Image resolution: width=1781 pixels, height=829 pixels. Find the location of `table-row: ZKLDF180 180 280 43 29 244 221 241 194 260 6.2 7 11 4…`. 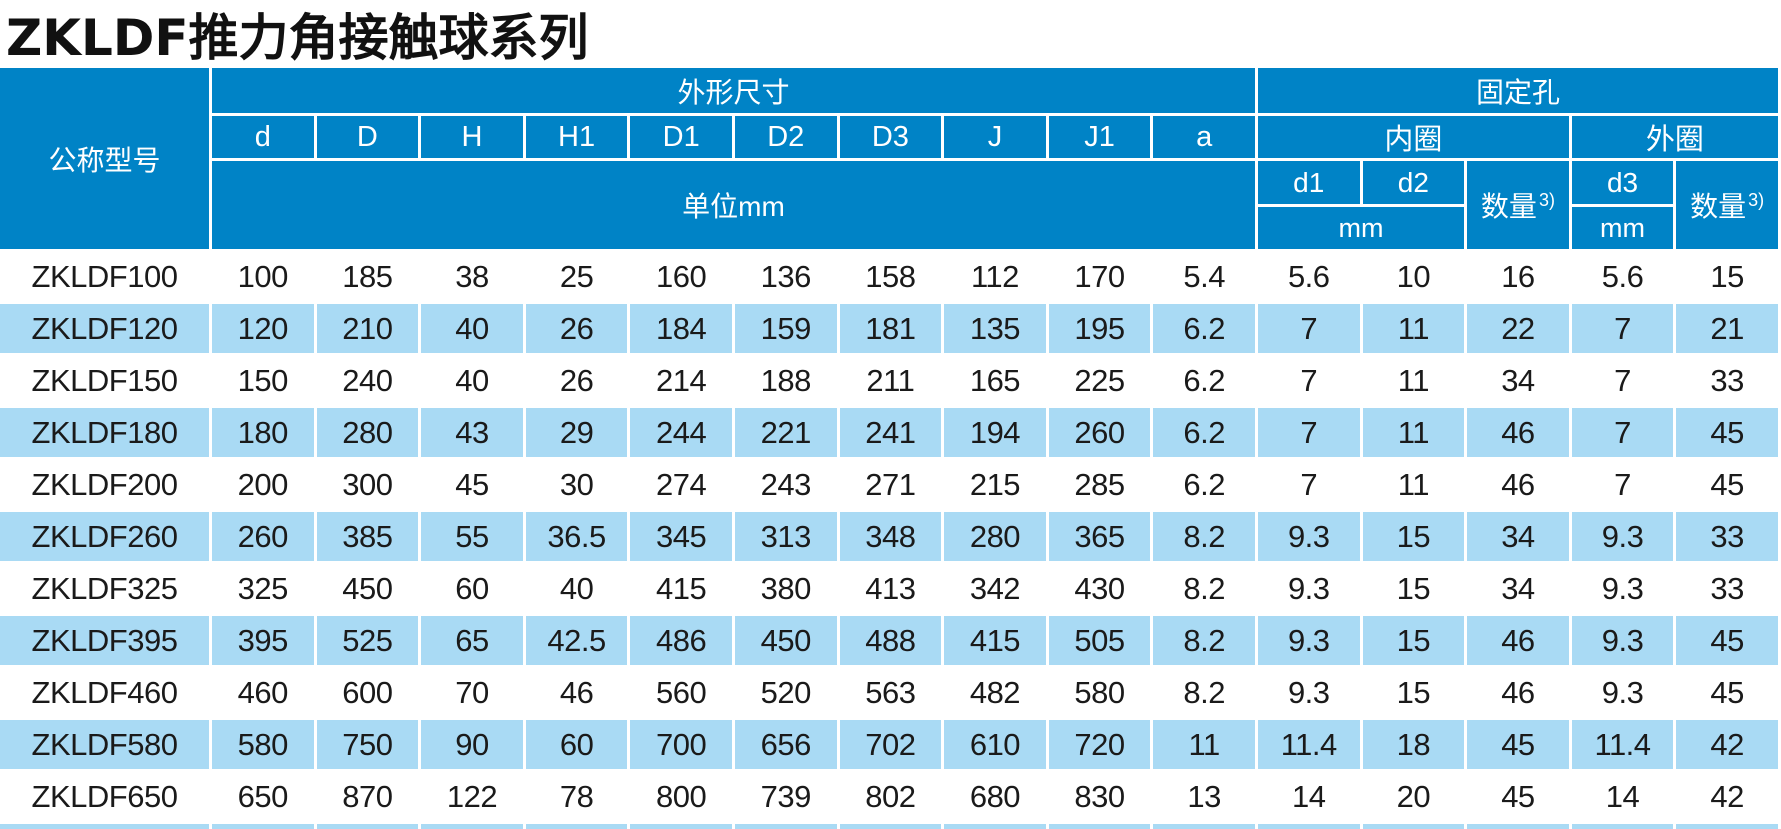

table-row: ZKLDF180 180 280 43 29 244 221 241 194 260 6.2 7 11 4… is located at coordinates (890, 434).